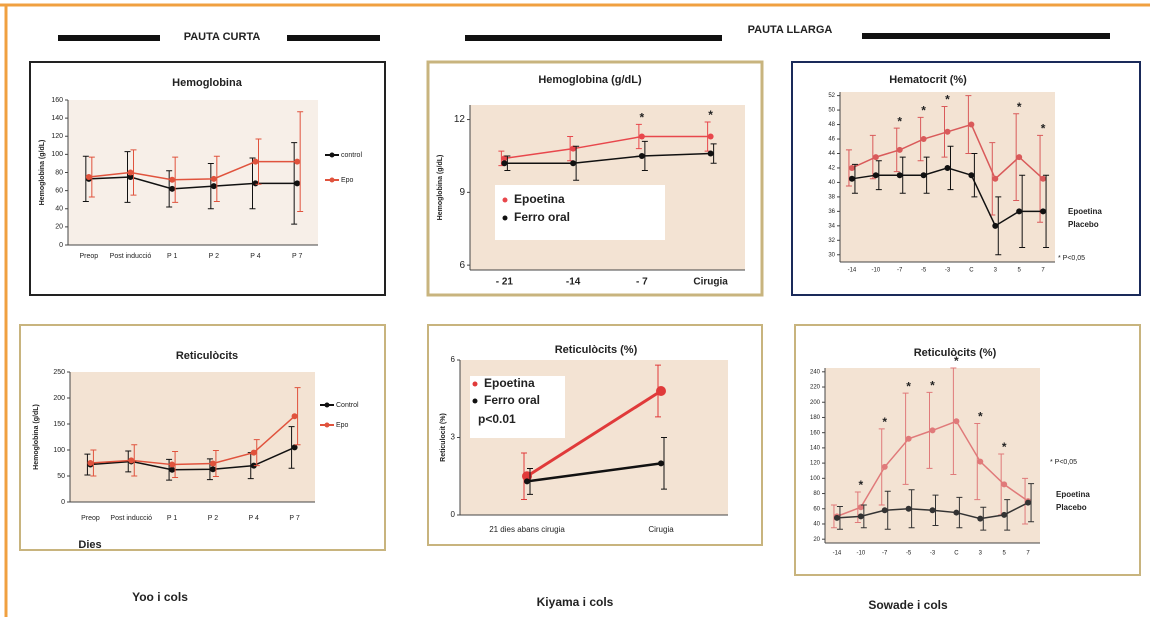  Describe the element at coordinates (342, 425) in the screenshot. I see `legend-label: Epo` at that location.